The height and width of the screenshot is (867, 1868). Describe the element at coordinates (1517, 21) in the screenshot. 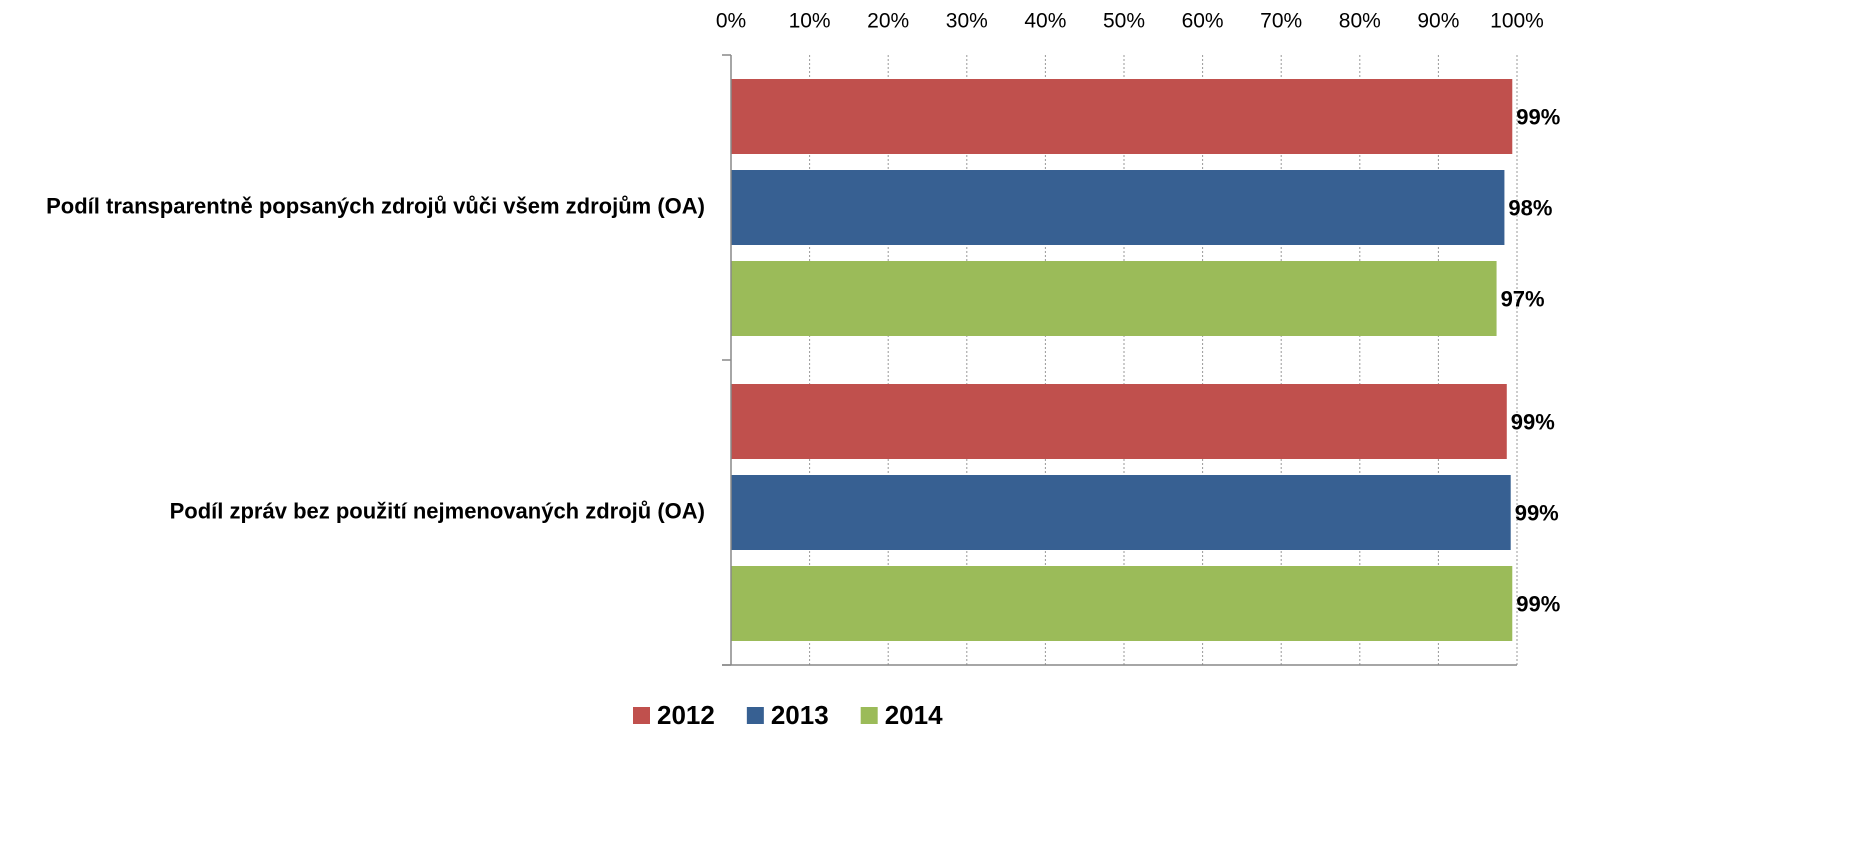

I see `x-tick-label: 100%` at that location.